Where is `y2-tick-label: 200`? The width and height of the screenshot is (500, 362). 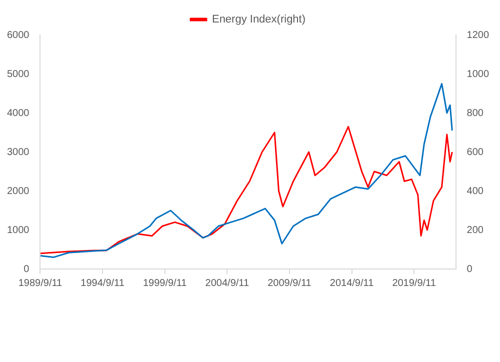 y2-tick-label: 200 is located at coordinates (475, 230).